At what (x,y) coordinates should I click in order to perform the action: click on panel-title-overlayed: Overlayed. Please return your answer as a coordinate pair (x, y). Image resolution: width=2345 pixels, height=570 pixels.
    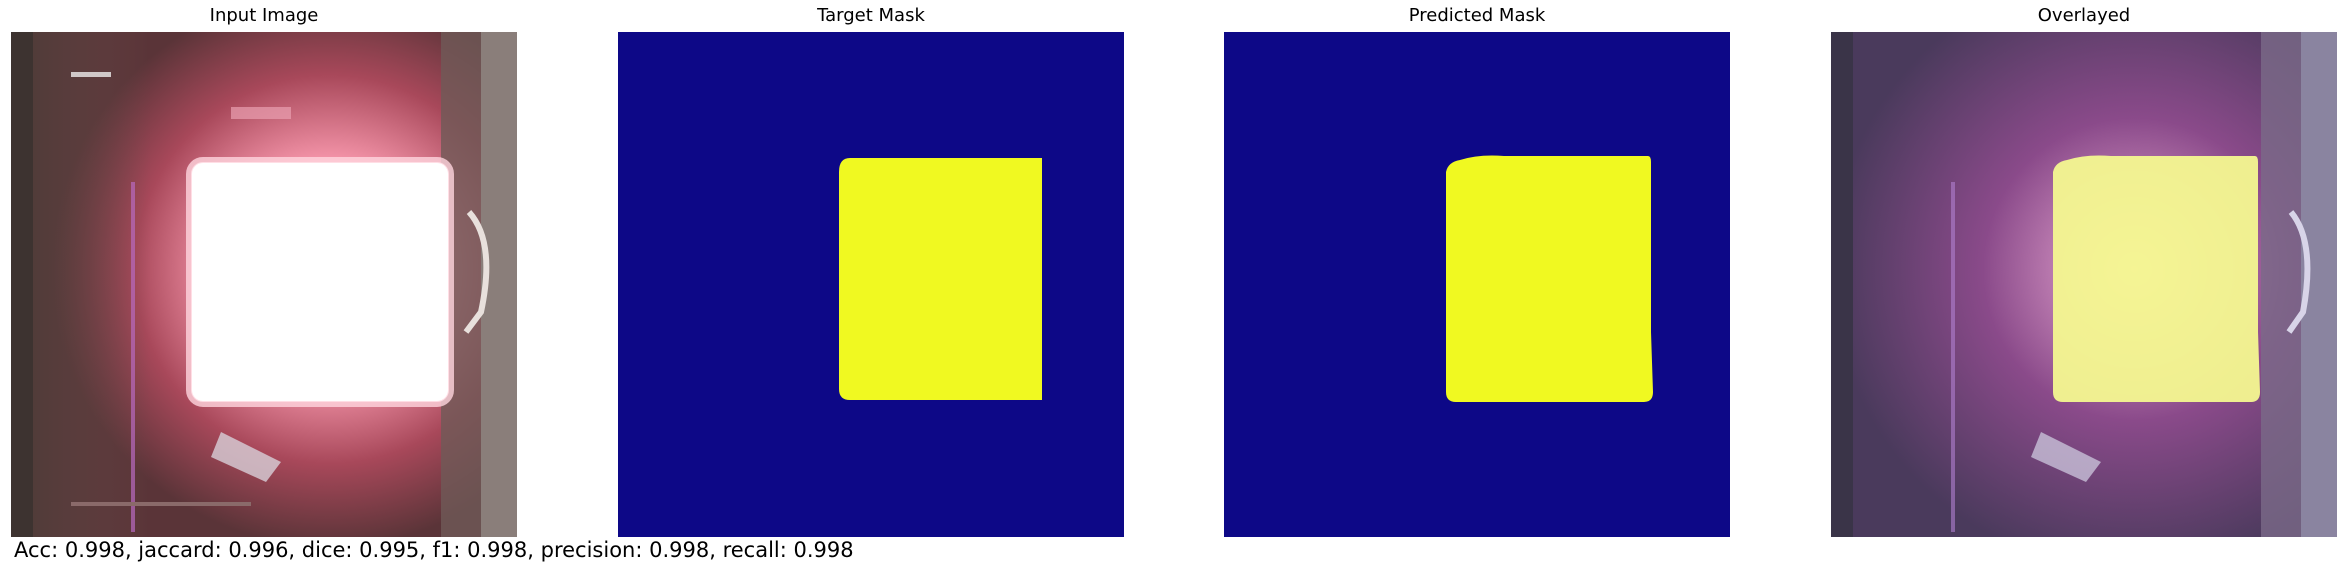
    Looking at the image, I should click on (2084, 15).